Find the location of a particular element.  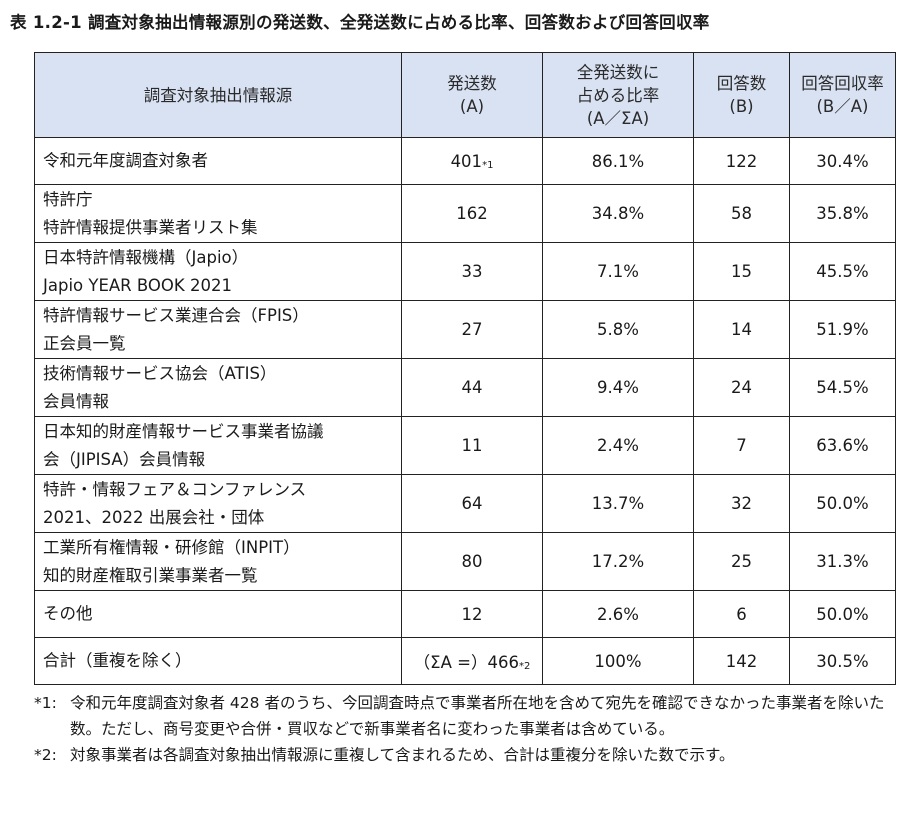

source-line: 特許庁 is located at coordinates (68, 199).